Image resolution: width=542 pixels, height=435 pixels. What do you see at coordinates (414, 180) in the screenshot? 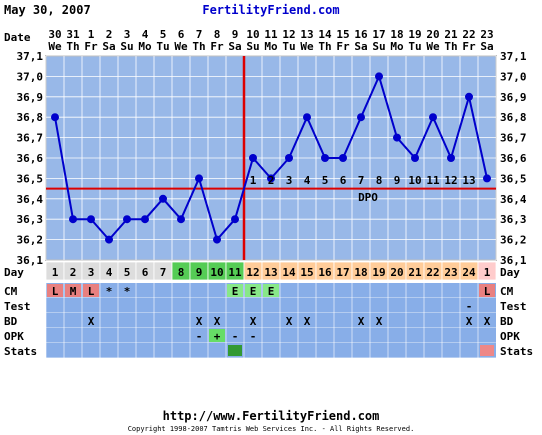
I see `dpo-number: 10` at bounding box center [414, 180].